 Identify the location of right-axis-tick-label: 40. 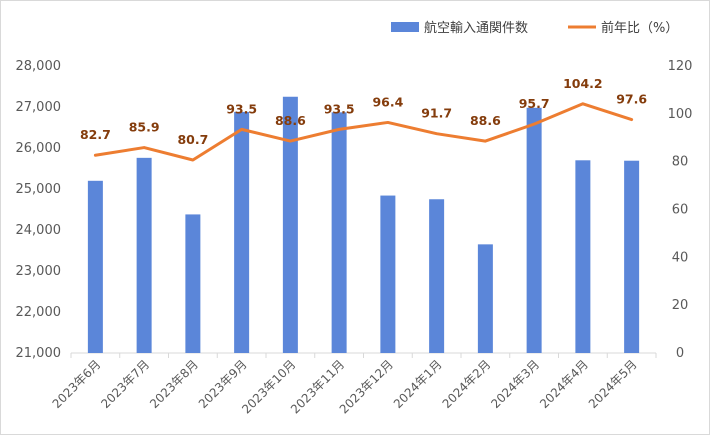
(680, 257).